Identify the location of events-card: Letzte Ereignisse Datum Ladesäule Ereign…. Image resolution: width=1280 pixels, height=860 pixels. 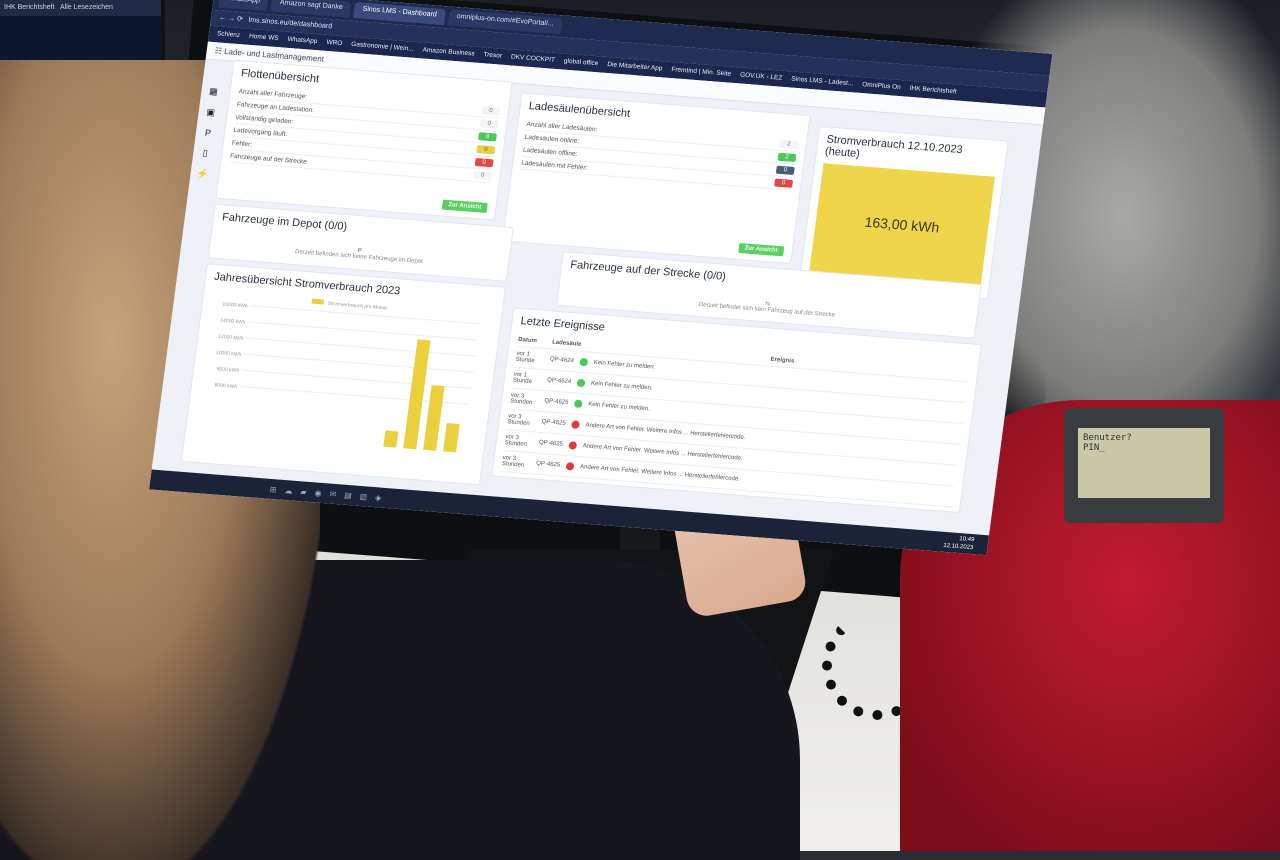
(736, 410).